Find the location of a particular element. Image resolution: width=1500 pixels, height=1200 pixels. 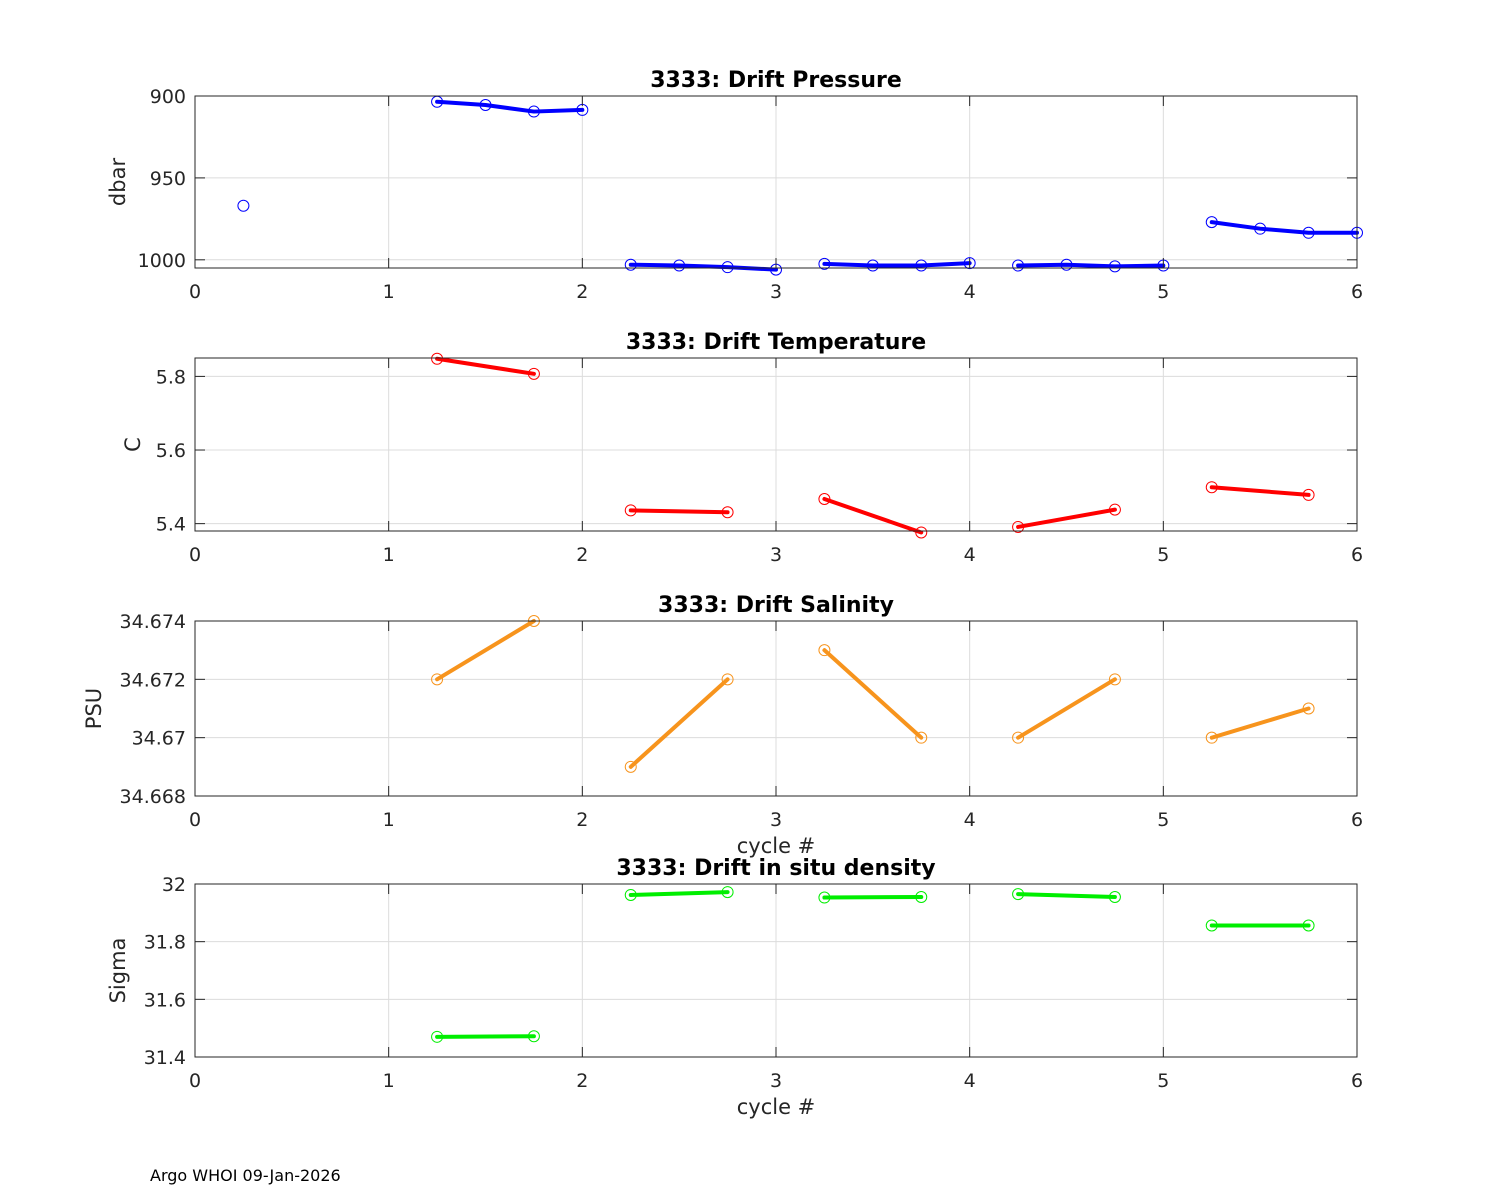

chart-title: 3333: Drift Temperature is located at coordinates (776, 342).